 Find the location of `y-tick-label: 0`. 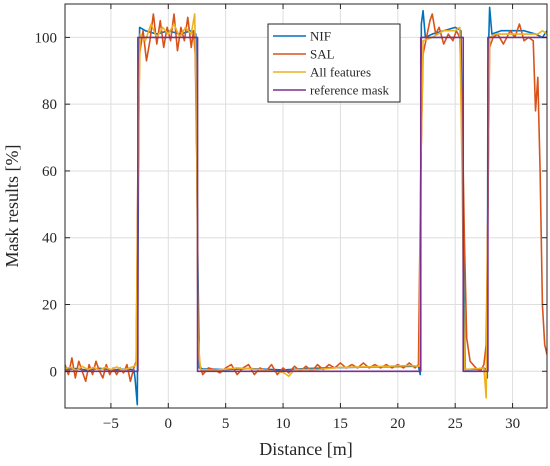

y-tick-label: 0 is located at coordinates (54, 372).